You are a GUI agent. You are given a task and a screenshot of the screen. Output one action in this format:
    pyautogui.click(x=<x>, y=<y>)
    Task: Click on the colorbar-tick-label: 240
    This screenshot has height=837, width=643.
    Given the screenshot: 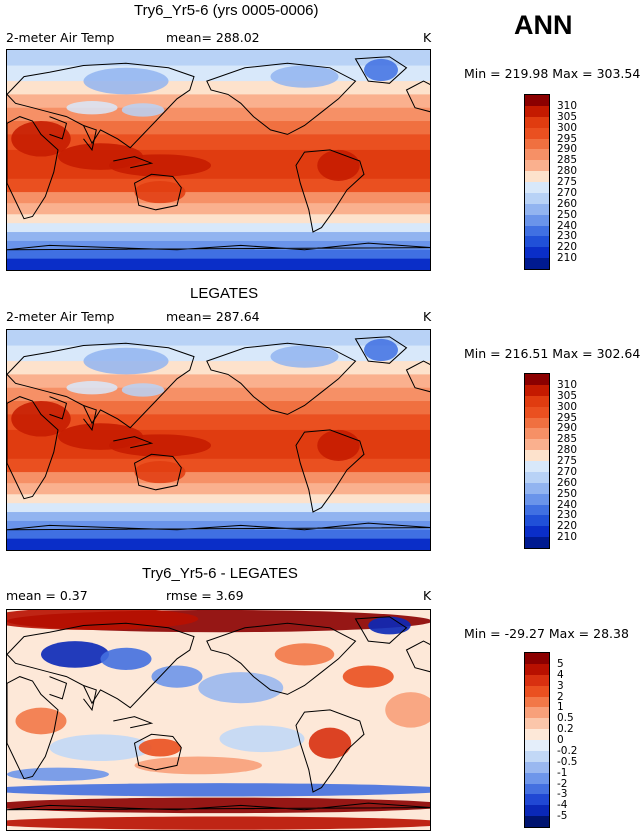 What is the action you would take?
    pyautogui.click(x=567, y=504)
    